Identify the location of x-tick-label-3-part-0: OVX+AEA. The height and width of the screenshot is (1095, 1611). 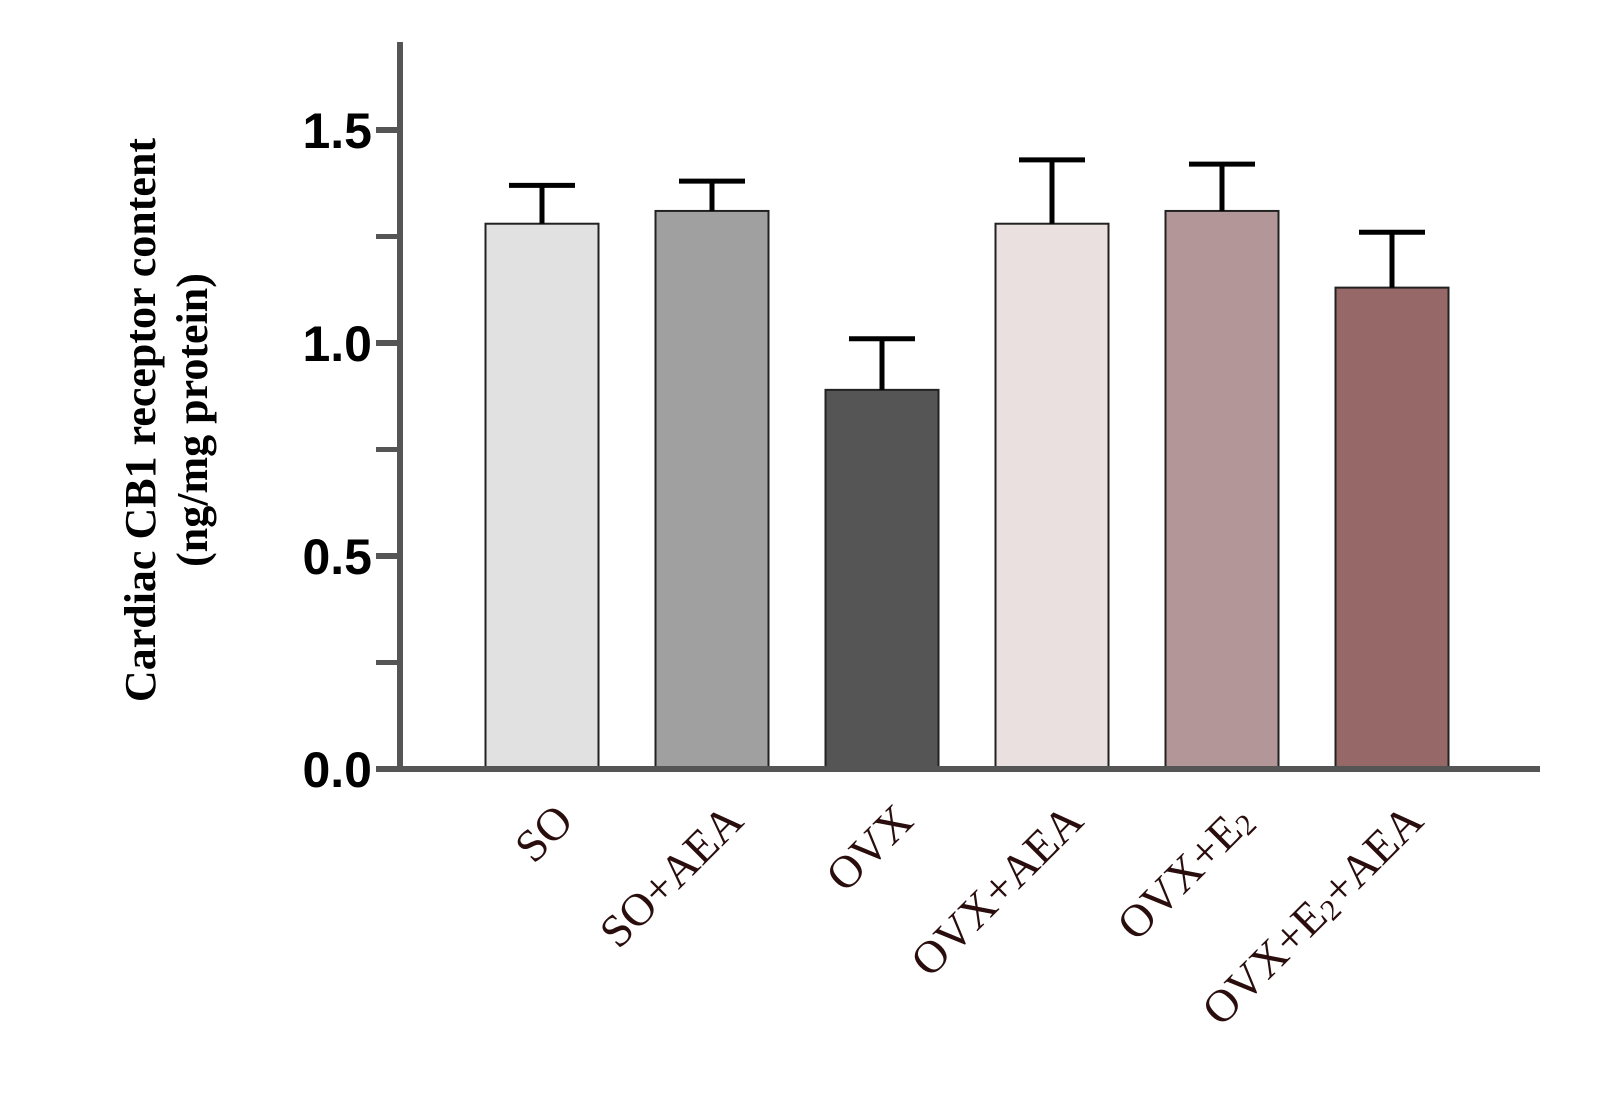
(997, 890).